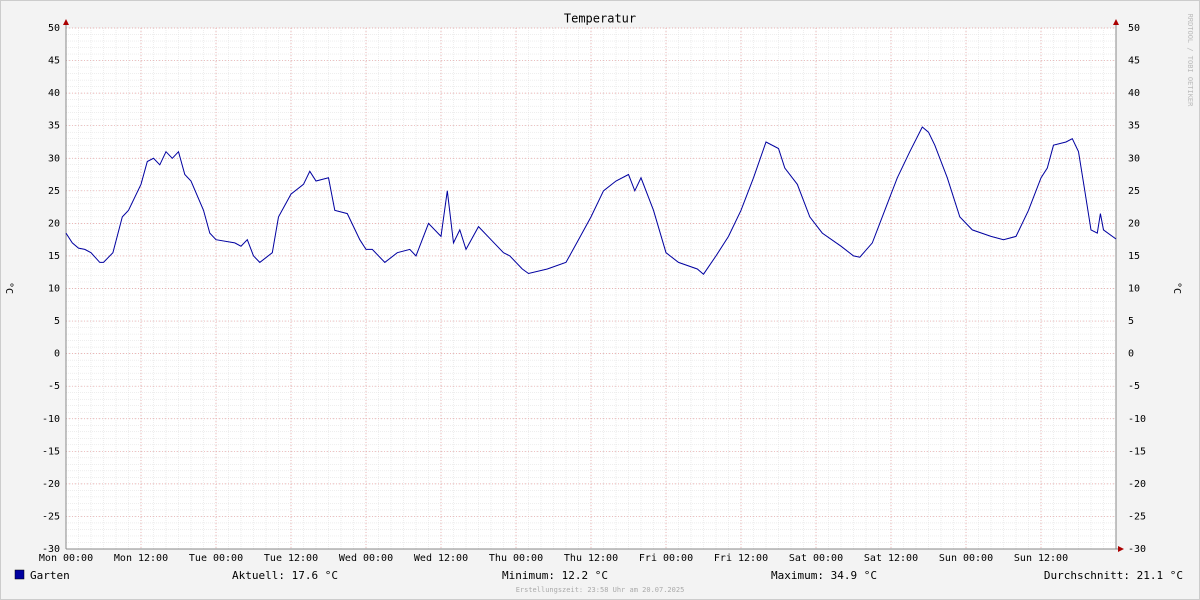  Describe the element at coordinates (50, 575) in the screenshot. I see `legend-label: Garten` at that location.